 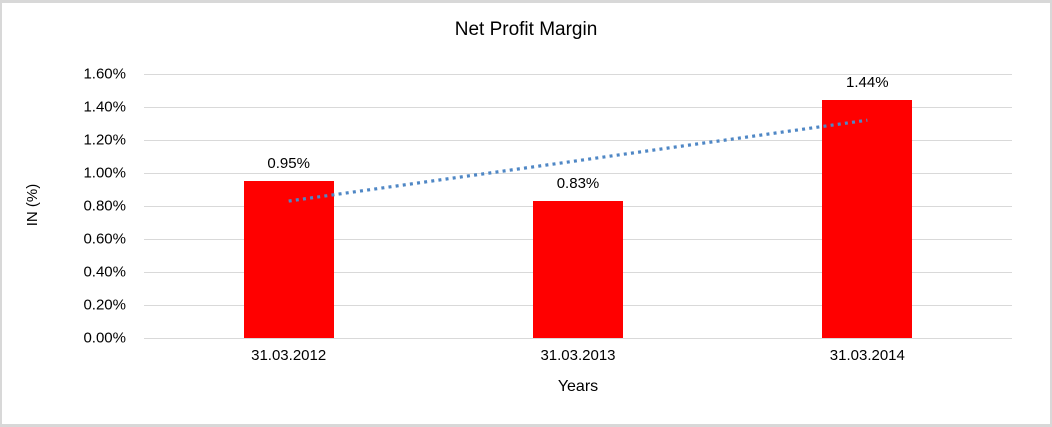 What do you see at coordinates (104, 305) in the screenshot?
I see `y-tick-label: 0.20%` at bounding box center [104, 305].